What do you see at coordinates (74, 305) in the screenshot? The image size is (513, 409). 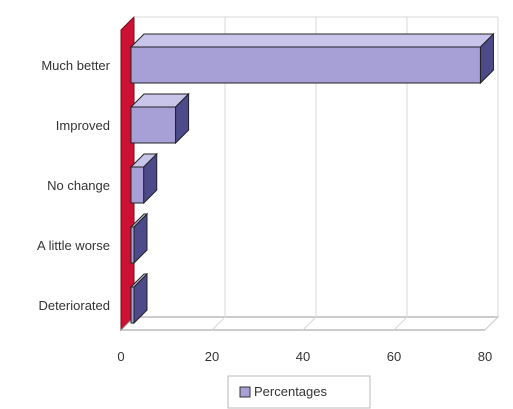 I see `category-label: Deteriorated` at bounding box center [74, 305].